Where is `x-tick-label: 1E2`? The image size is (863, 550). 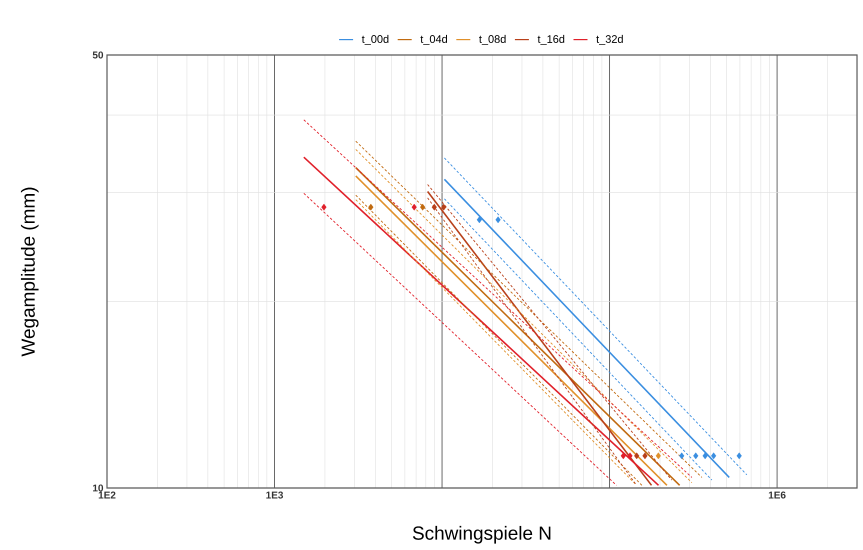
x-tick-label: 1E2 is located at coordinates (107, 495).